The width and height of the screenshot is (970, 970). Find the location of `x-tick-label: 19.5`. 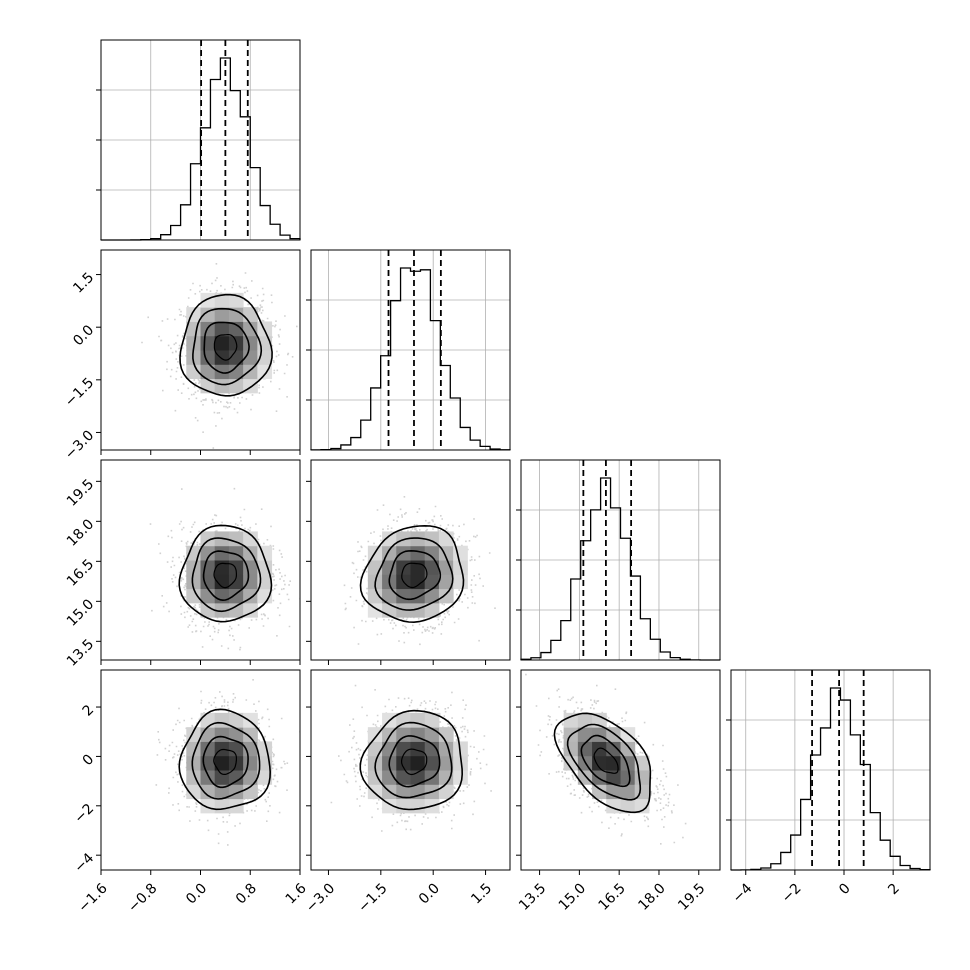

x-tick-label: 19.5 is located at coordinates (691, 896).